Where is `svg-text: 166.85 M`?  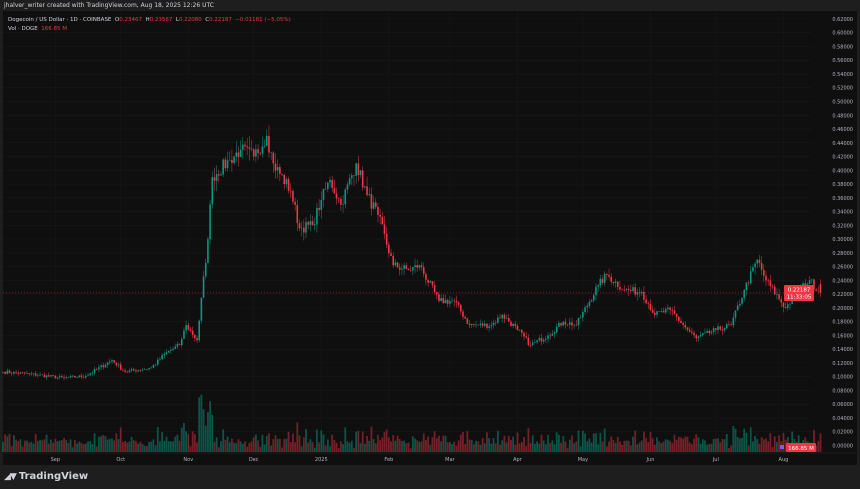 svg-text: 166.85 M is located at coordinates (801, 449).